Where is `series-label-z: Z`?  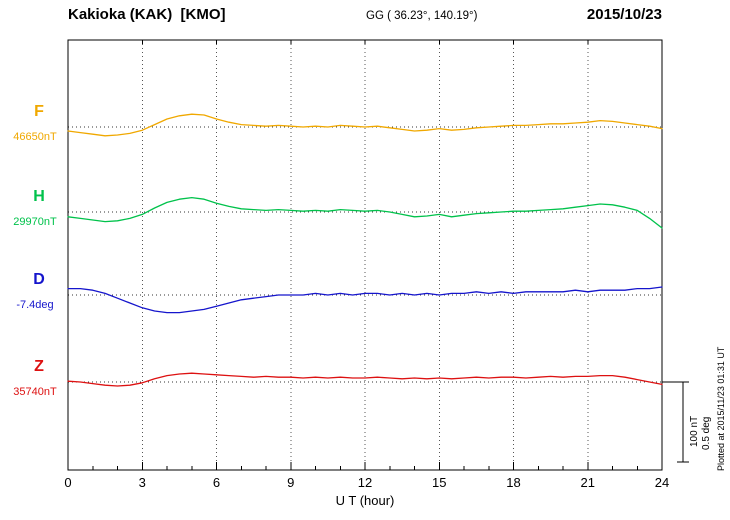
series-label-z: Z is located at coordinates (39, 366).